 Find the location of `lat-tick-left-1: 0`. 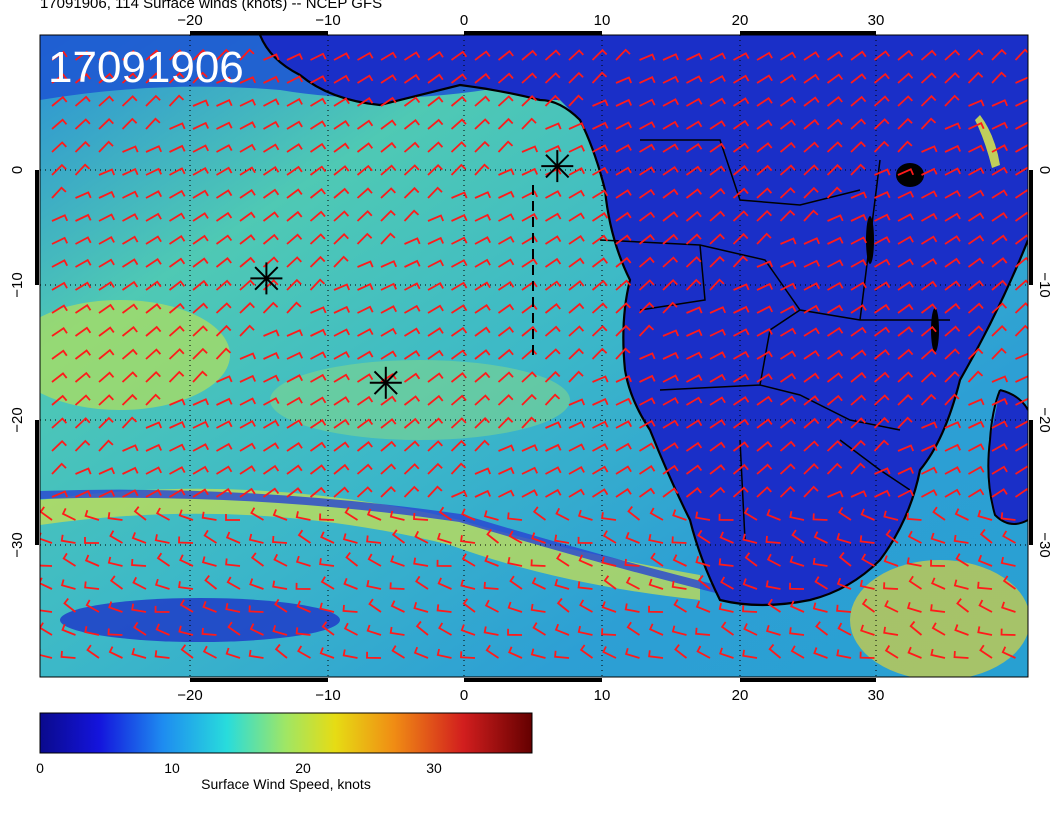

lat-tick-left-1: 0 is located at coordinates (17, 170).